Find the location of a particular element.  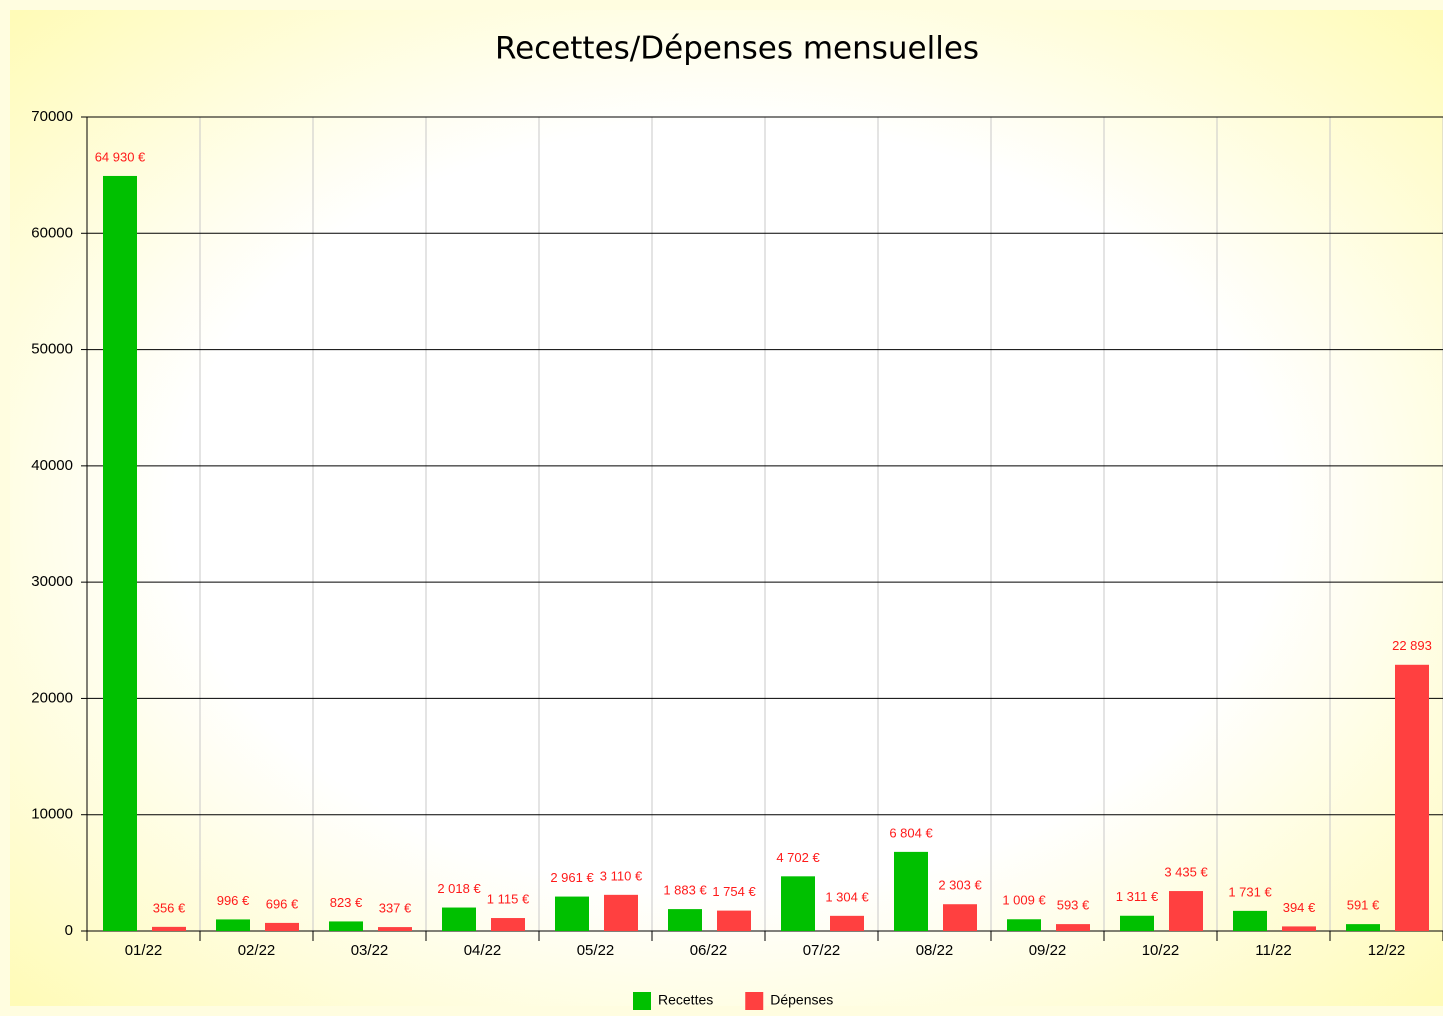

value-label: 996 € is located at coordinates (233, 900).